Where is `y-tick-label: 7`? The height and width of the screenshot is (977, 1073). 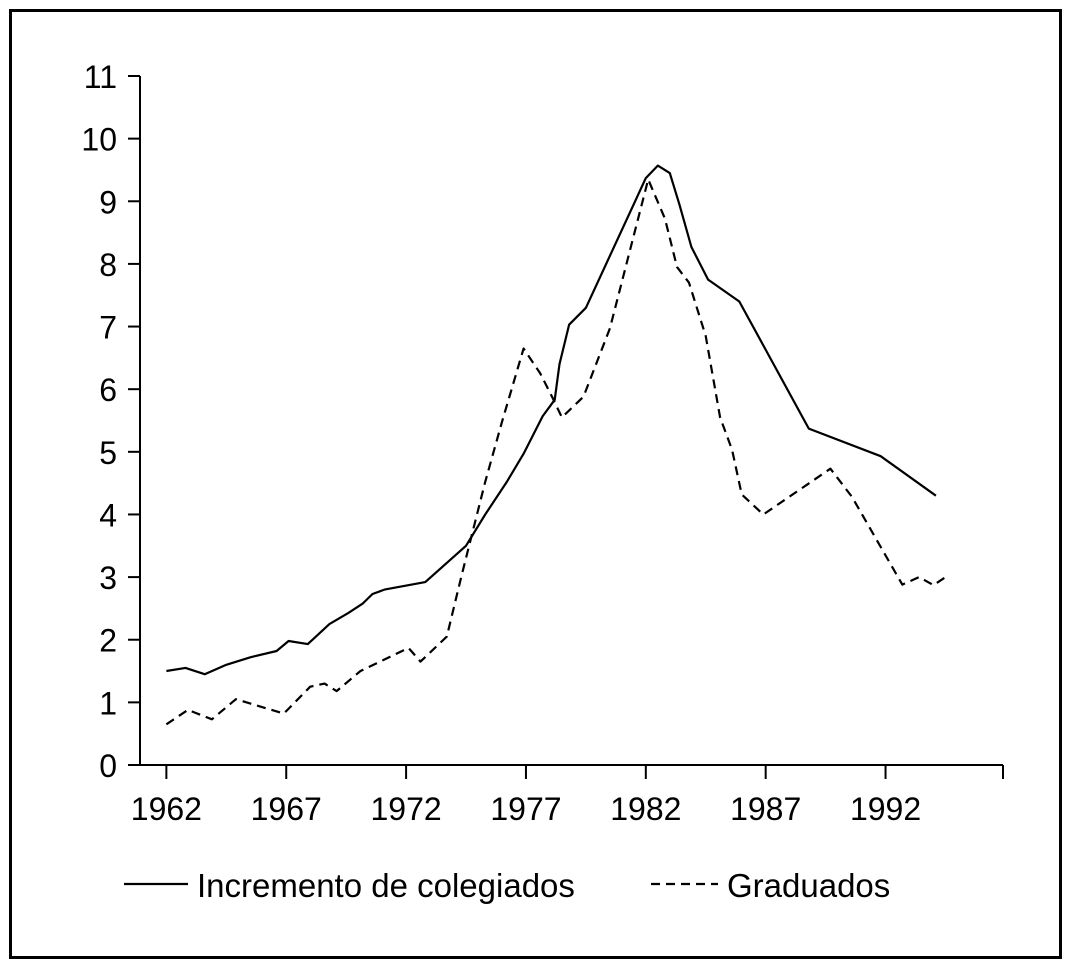 y-tick-label: 7 is located at coordinates (108, 328).